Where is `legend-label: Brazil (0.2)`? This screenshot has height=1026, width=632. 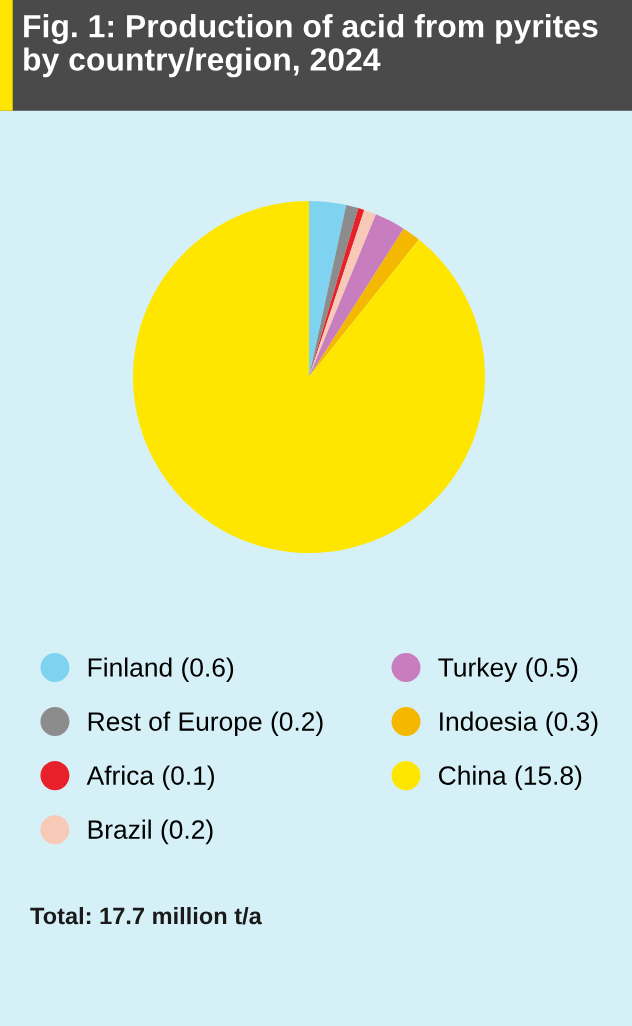
legend-label: Brazil (0.2) is located at coordinates (150, 832).